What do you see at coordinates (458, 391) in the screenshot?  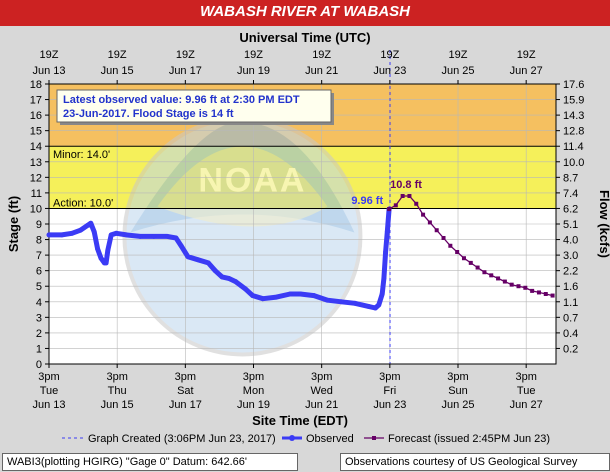 I see `x-tick-day: Sun` at bounding box center [458, 391].